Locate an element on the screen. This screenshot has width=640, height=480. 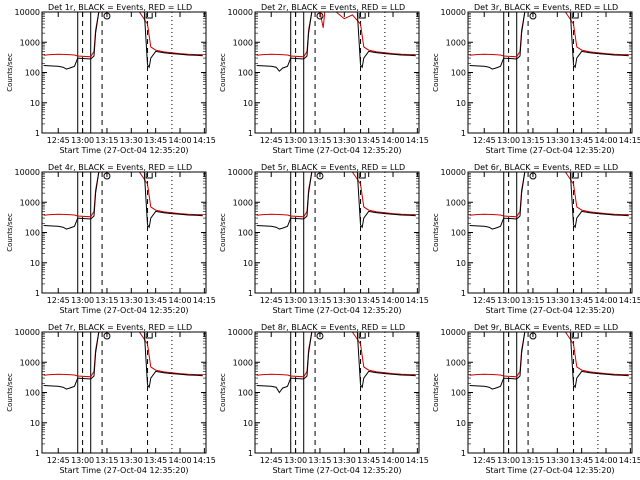
x-tick-label: 14:00 is located at coordinates (392, 140).